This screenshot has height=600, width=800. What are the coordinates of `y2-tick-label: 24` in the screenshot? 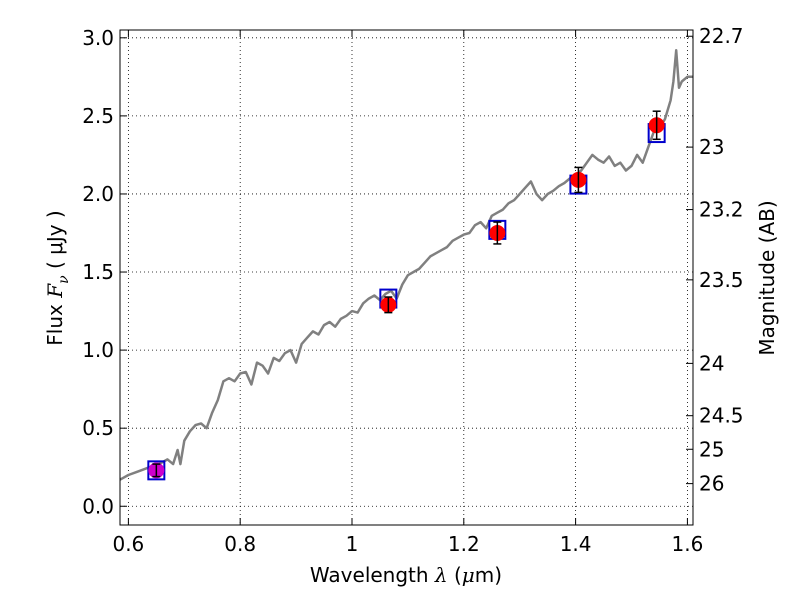 It's located at (711, 363).